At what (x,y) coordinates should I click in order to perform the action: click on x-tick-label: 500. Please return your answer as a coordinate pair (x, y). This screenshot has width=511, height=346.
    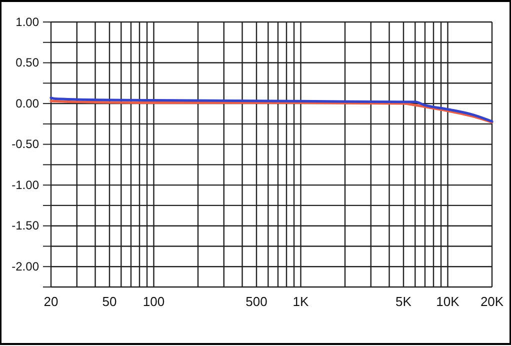
    Looking at the image, I should click on (257, 302).